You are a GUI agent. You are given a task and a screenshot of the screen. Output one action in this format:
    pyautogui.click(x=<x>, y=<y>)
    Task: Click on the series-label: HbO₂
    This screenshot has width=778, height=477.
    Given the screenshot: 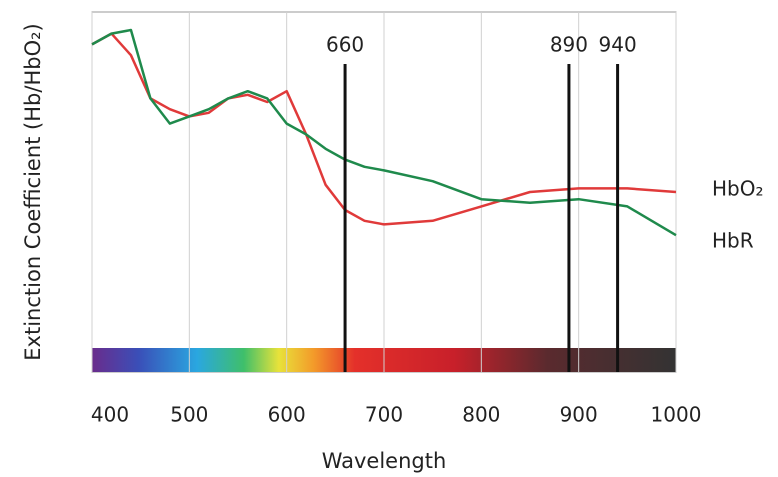 What is the action you would take?
    pyautogui.click(x=738, y=189)
    